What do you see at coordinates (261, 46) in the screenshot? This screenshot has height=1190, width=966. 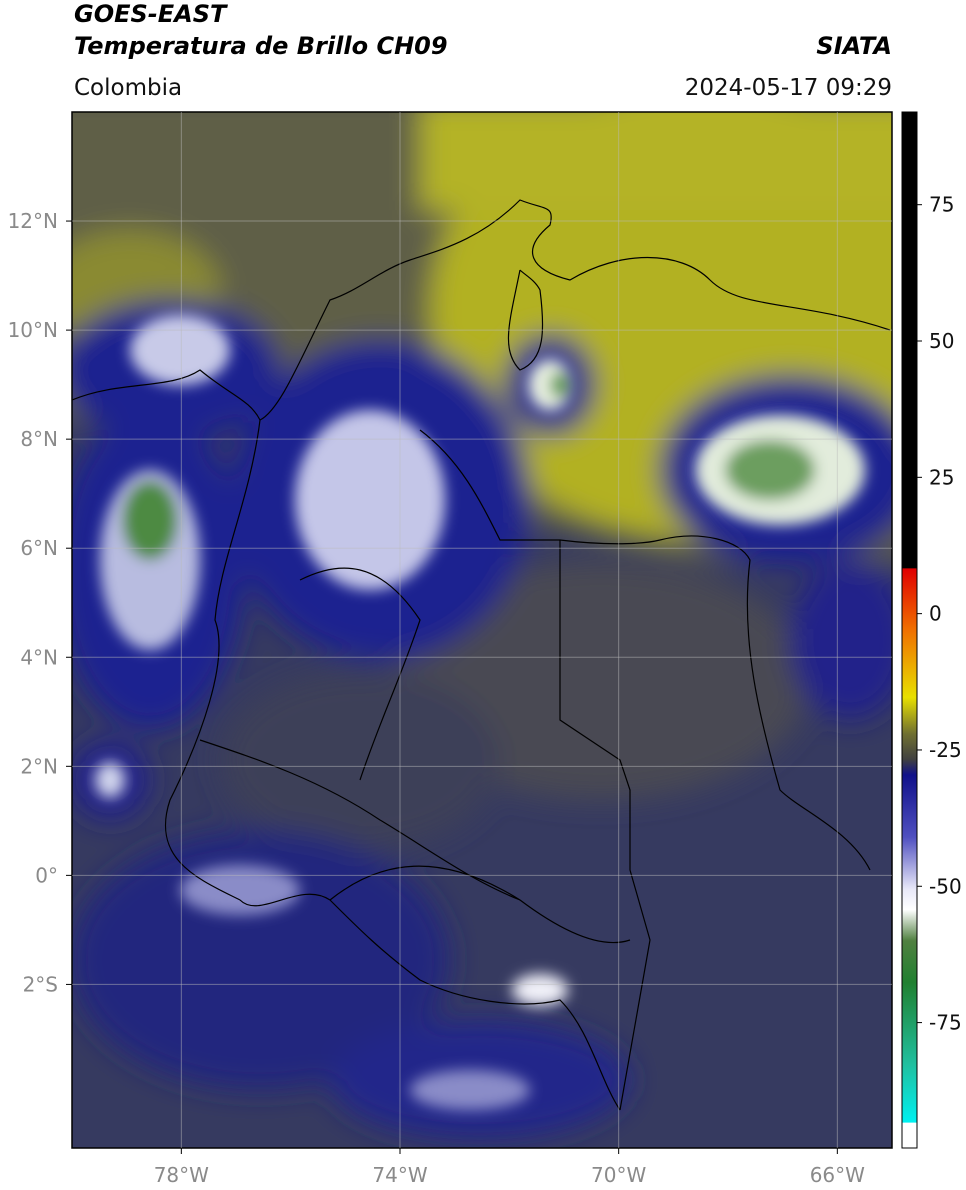 I see `subtitle: Temperatura de Brillo CH09` at bounding box center [261, 46].